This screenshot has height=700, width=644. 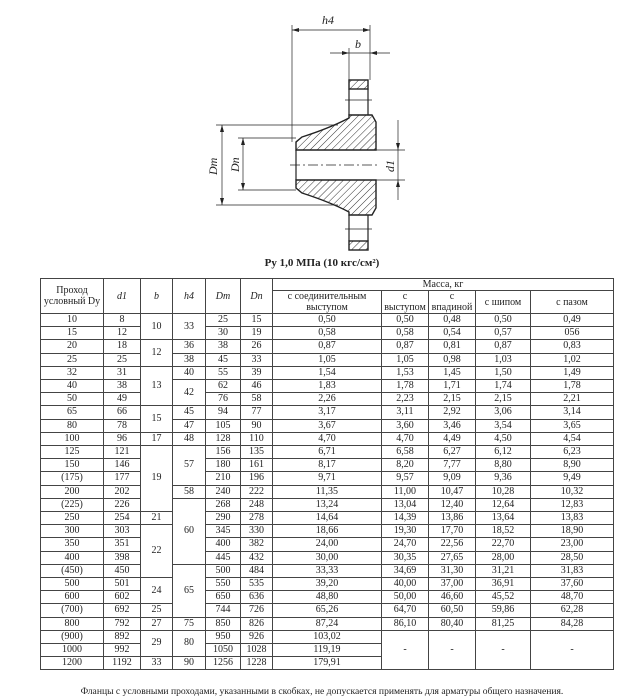 I want to click on cell-mass: 18,90, so click(x=572, y=531).